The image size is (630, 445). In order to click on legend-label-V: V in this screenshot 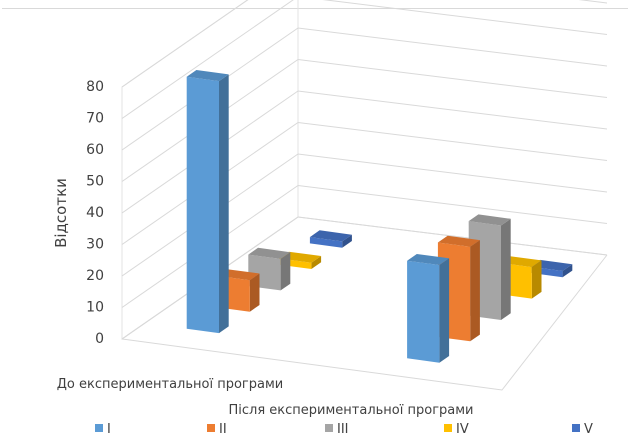, I will do `click(588, 429)`.